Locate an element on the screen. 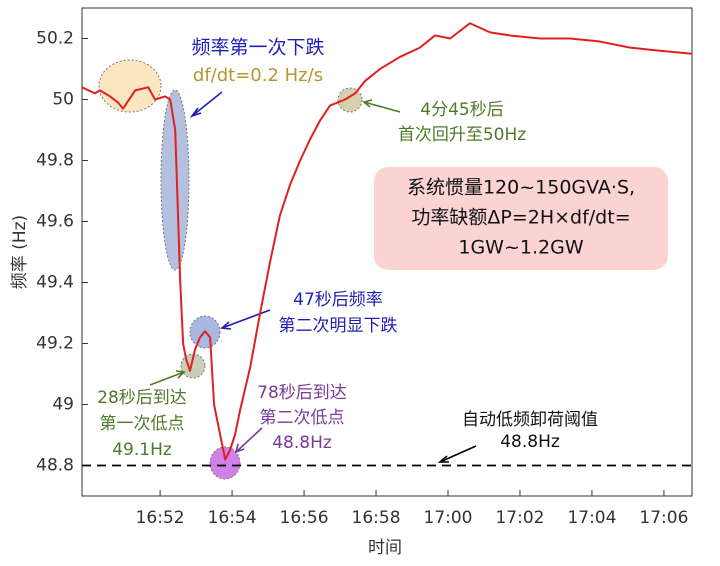 The height and width of the screenshot is (566, 720). x-tick-label: 17:04 is located at coordinates (591, 518).